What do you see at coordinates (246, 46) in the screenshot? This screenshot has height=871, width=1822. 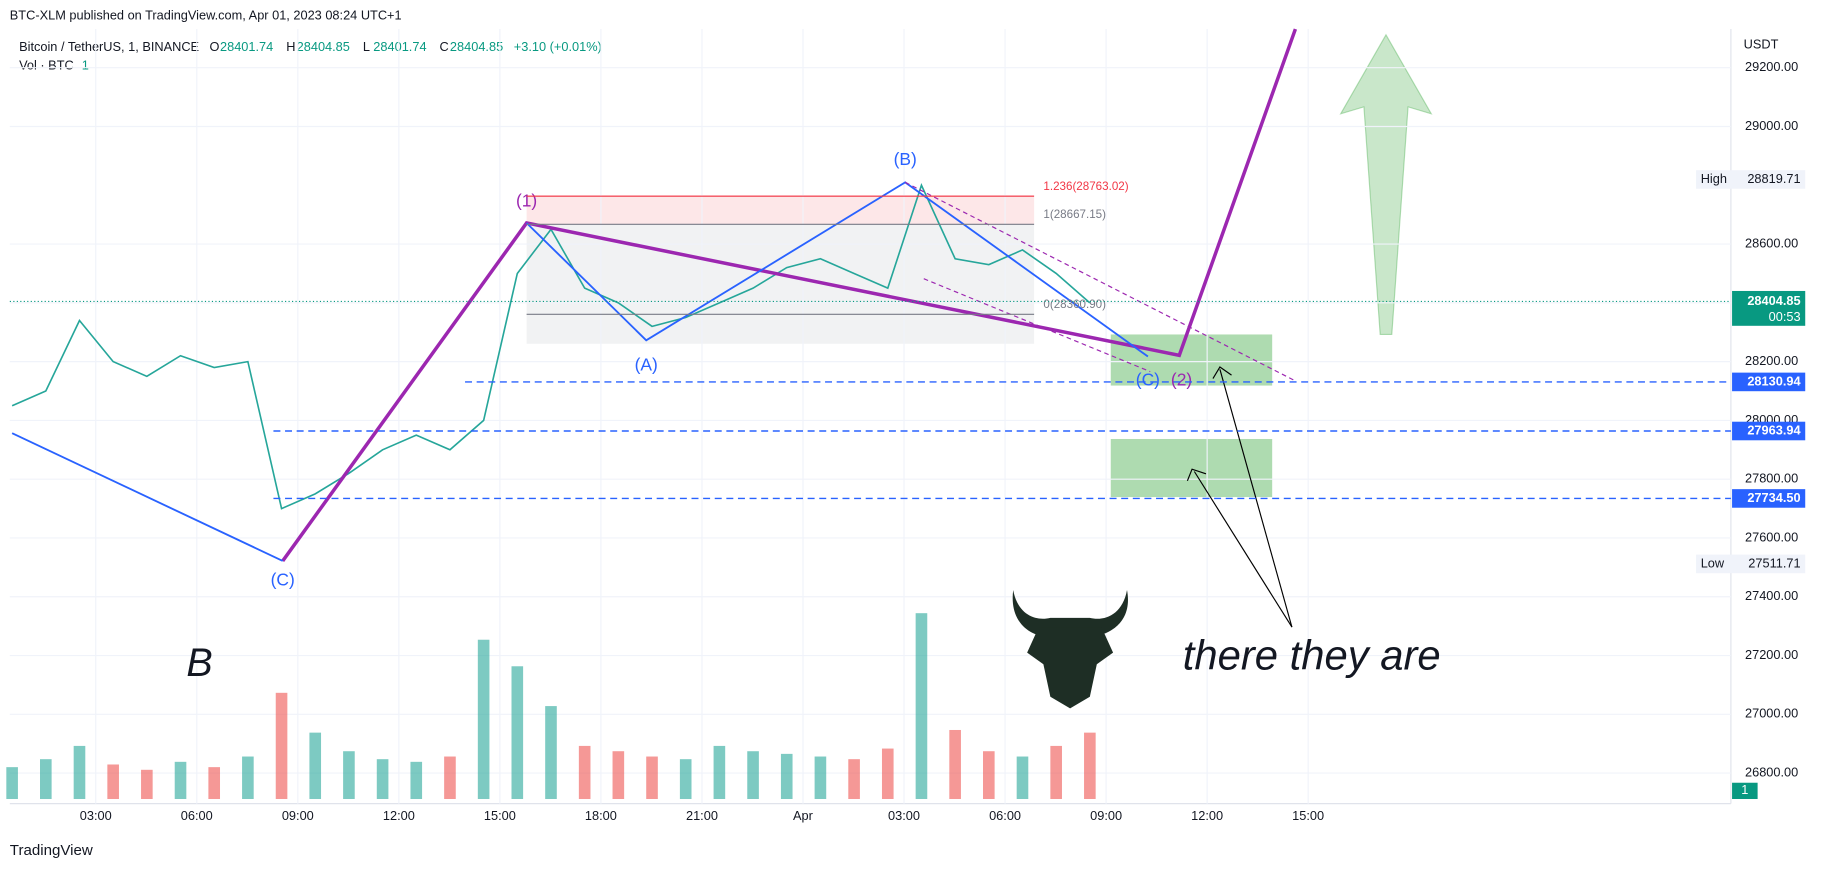 I see `ohlc-value: 28401.74` at bounding box center [246, 46].